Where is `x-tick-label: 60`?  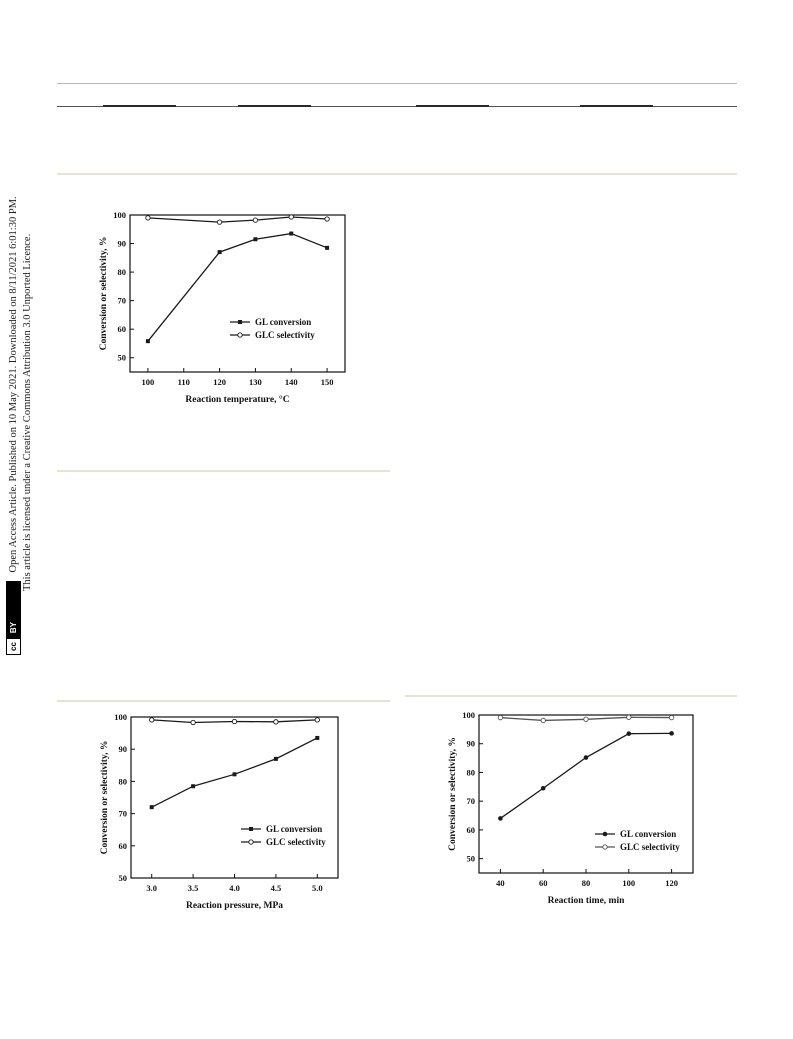
x-tick-label: 60 is located at coordinates (543, 883).